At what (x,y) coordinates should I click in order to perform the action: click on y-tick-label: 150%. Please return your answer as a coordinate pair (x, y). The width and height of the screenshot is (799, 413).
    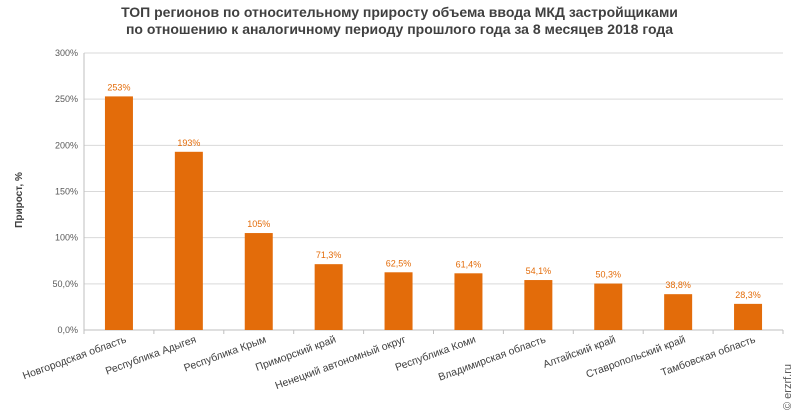
    Looking at the image, I should click on (66, 192).